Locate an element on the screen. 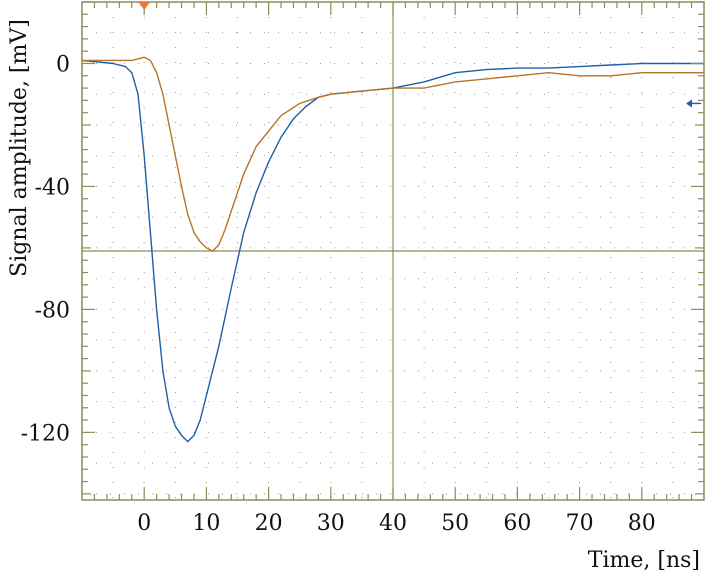 The height and width of the screenshot is (578, 706). x-tick-label: 40 is located at coordinates (393, 523).